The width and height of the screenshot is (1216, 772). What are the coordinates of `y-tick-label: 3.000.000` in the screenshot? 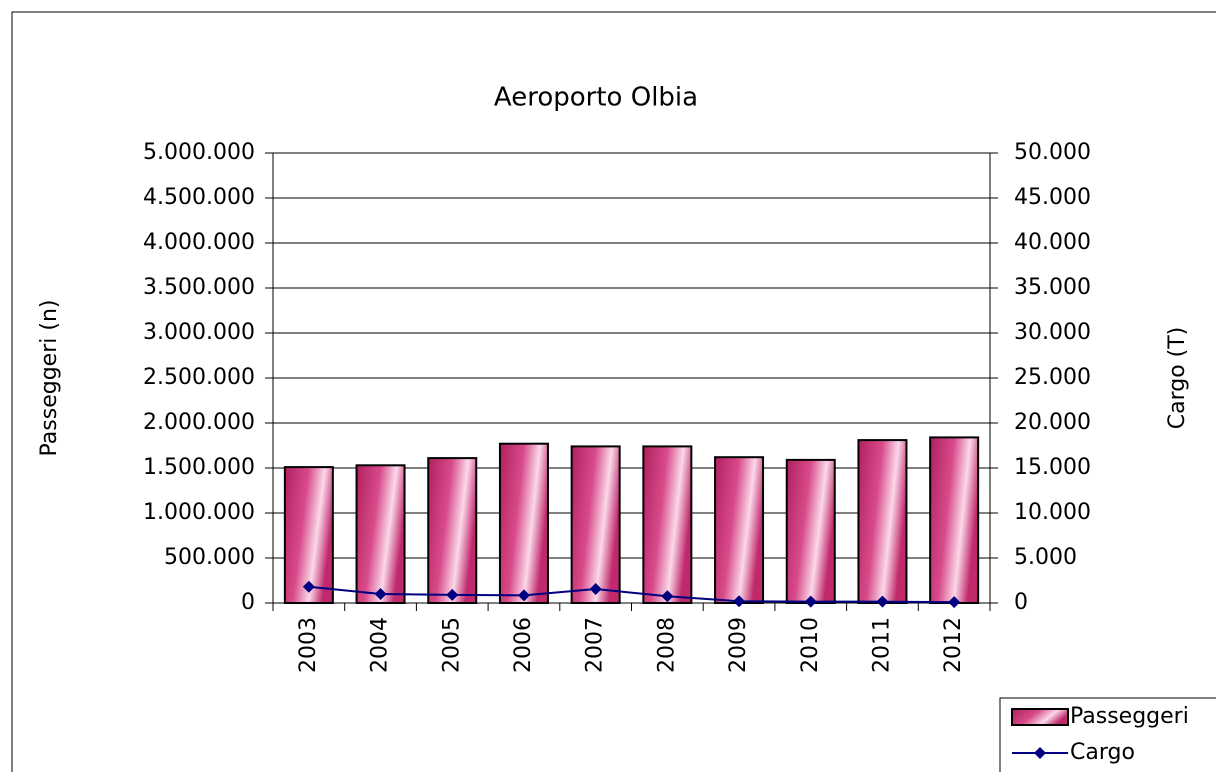 It's located at (199, 332).